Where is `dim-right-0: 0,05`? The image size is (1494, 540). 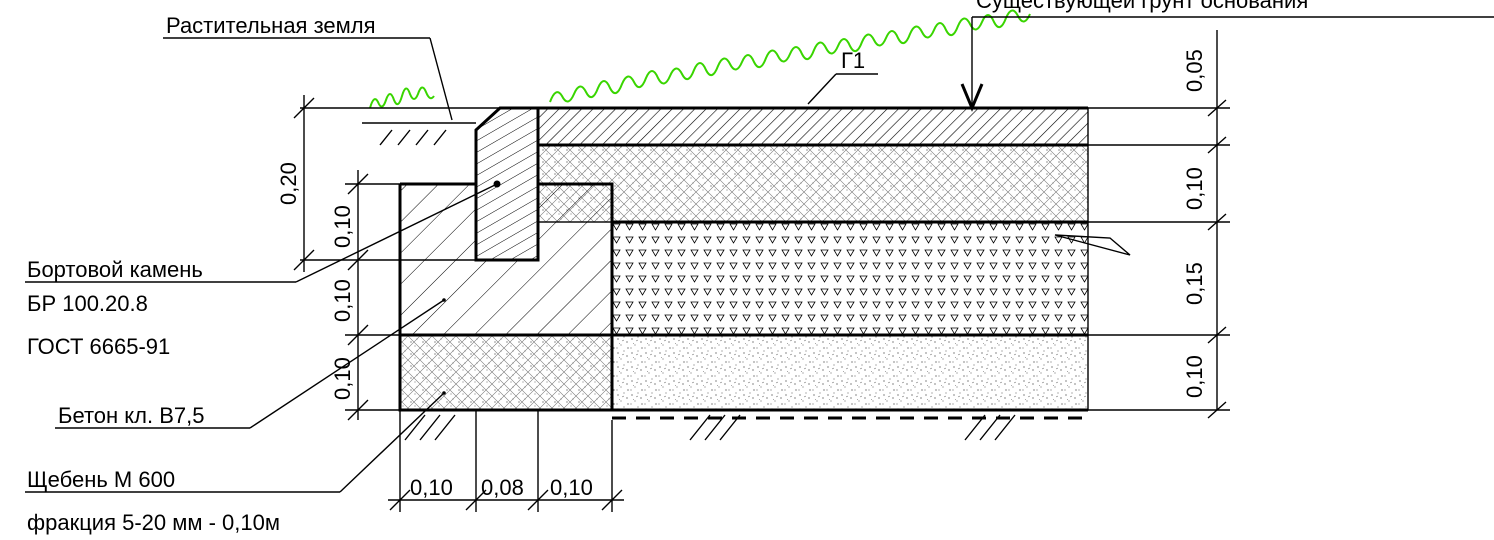 dim-right-0: 0,05 is located at coordinates (1194, 70).